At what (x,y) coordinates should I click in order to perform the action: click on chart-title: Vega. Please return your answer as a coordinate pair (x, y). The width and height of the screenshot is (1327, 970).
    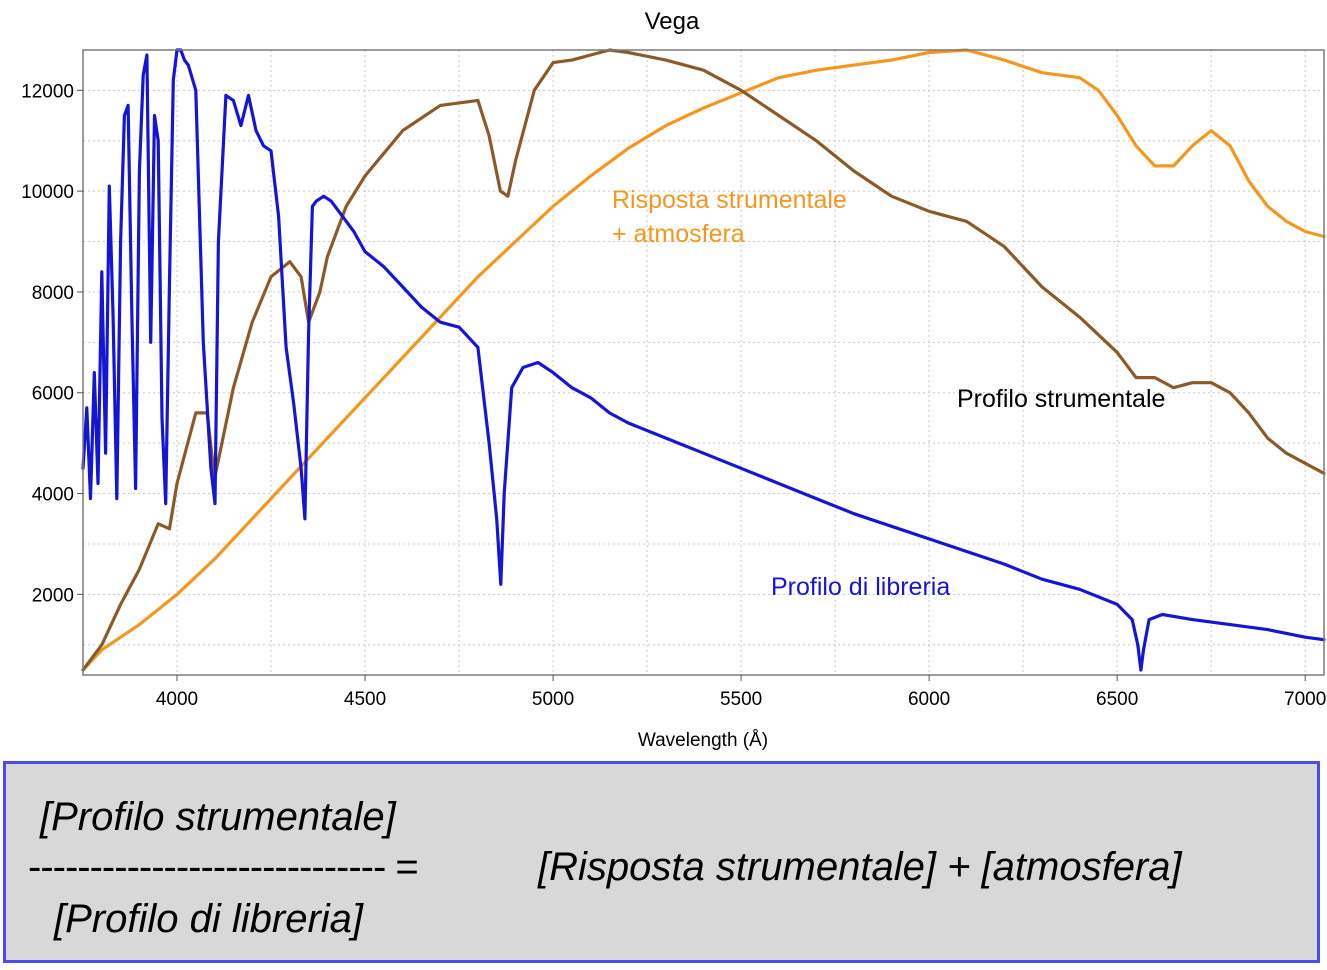
    Looking at the image, I should click on (672, 21).